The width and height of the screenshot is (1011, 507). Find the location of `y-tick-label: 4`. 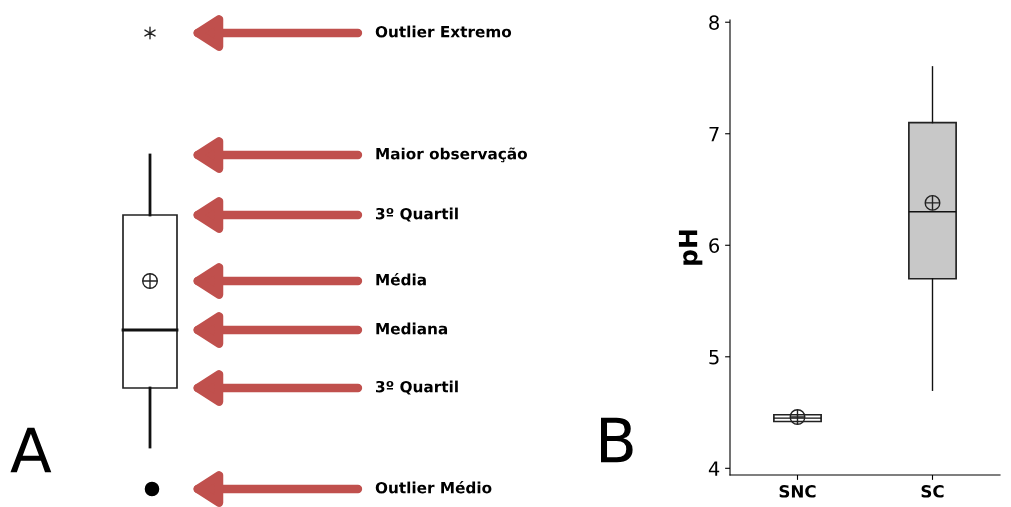

y-tick-label: 4 is located at coordinates (714, 468).